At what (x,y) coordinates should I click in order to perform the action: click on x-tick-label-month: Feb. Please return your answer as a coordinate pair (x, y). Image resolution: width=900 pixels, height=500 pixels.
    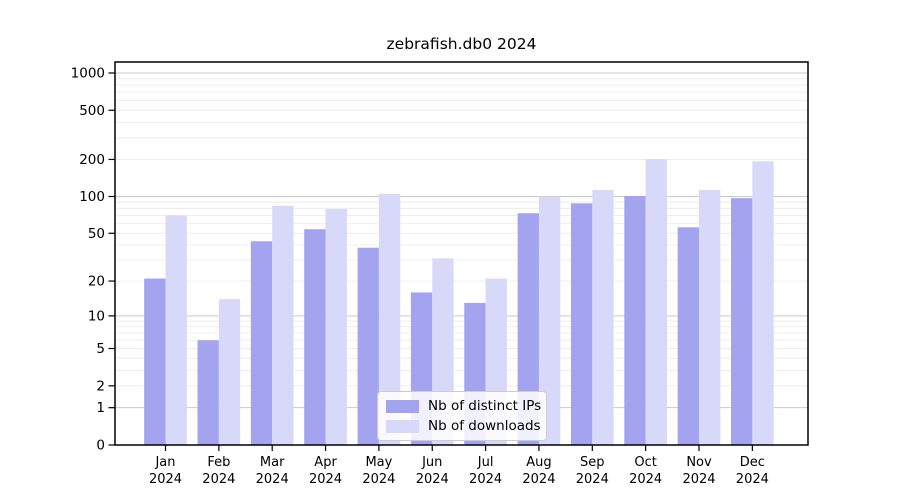
    Looking at the image, I should click on (218, 462).